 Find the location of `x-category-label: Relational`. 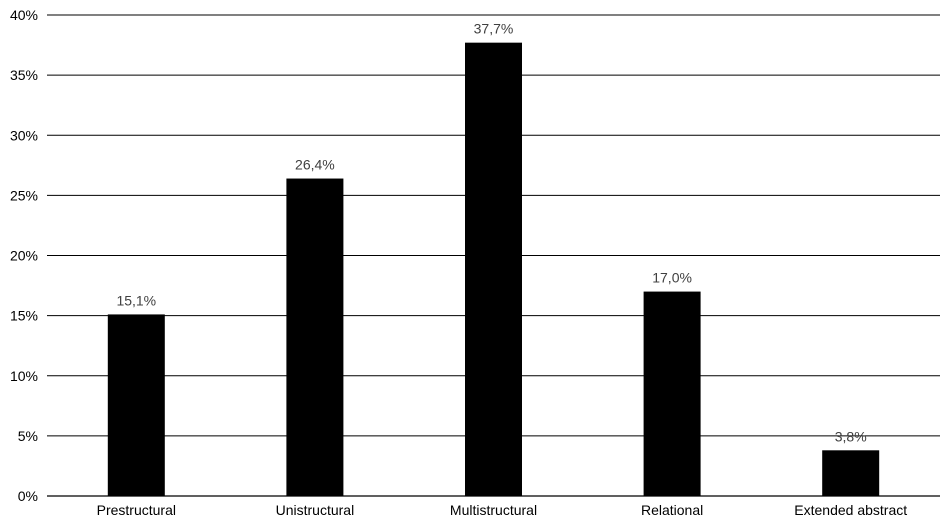

x-category-label: Relational is located at coordinates (672, 510).